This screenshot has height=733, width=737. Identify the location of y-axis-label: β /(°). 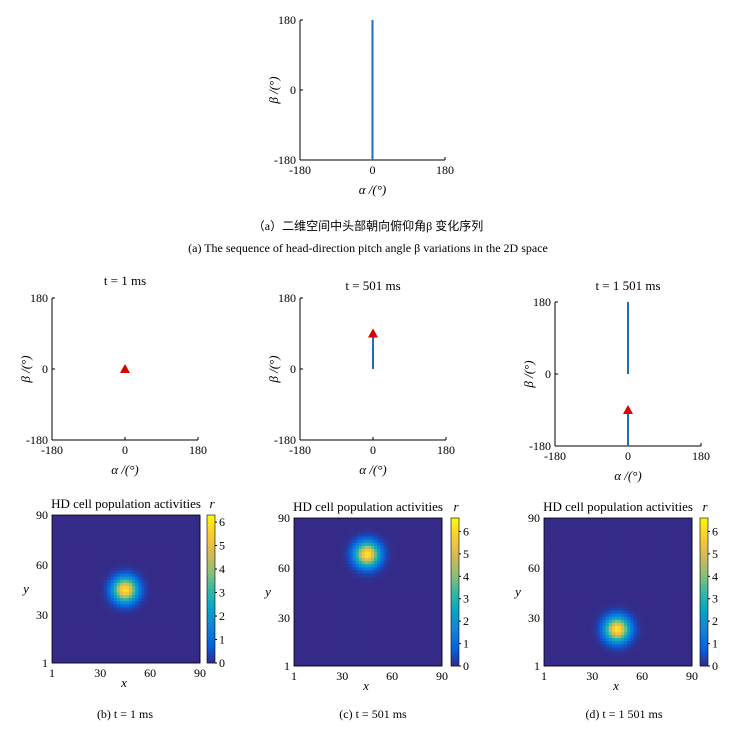
(528, 374).